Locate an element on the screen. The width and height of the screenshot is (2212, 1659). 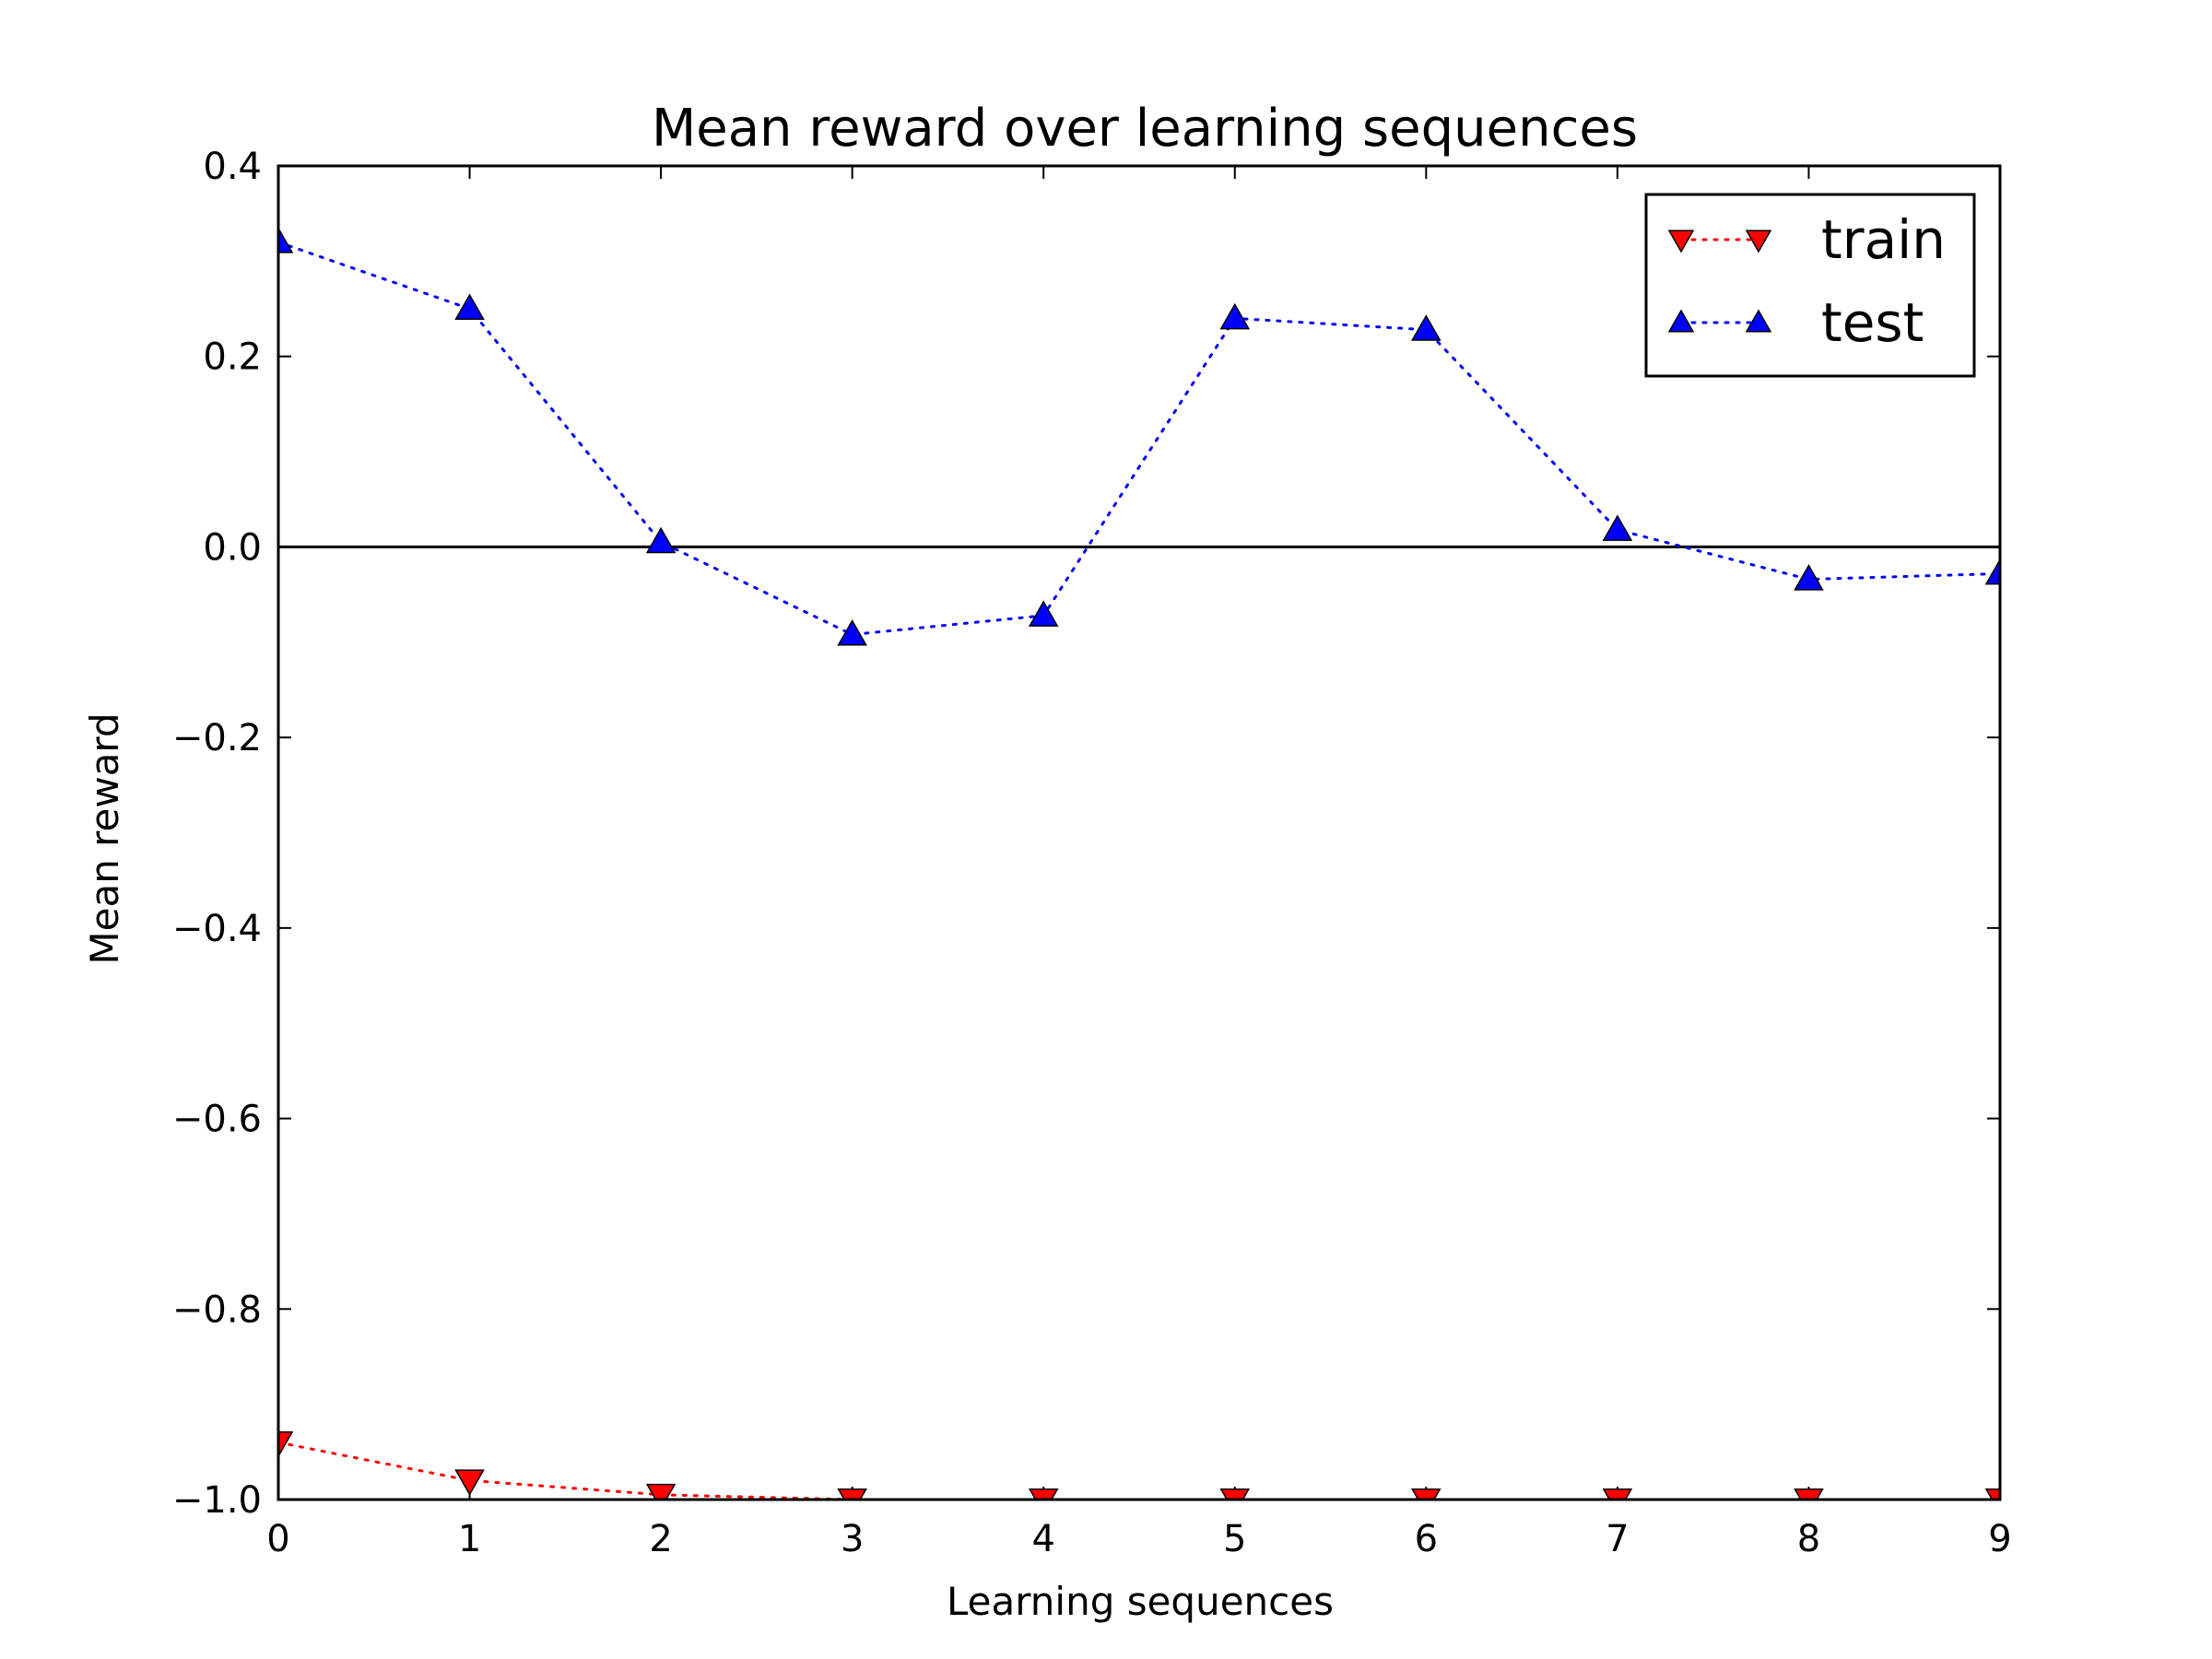
y-tick-label: 0.4 is located at coordinates (232, 167).